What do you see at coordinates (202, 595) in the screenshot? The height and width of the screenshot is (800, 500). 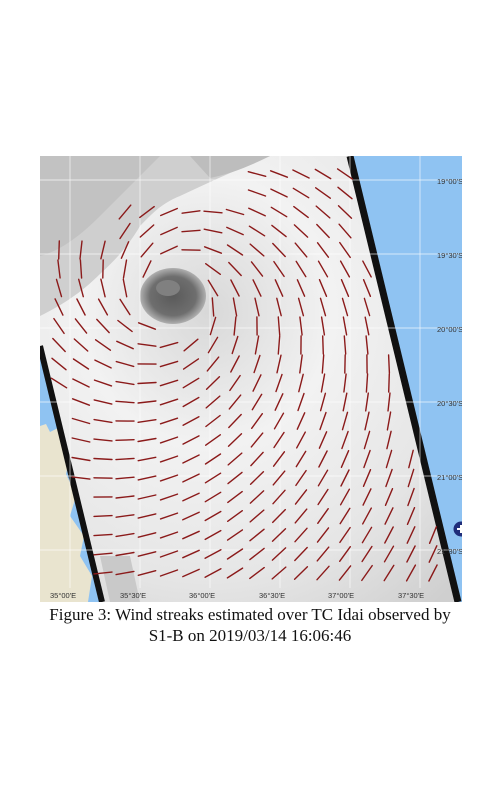 I see `lon-label: 36°00'E` at bounding box center [202, 595].